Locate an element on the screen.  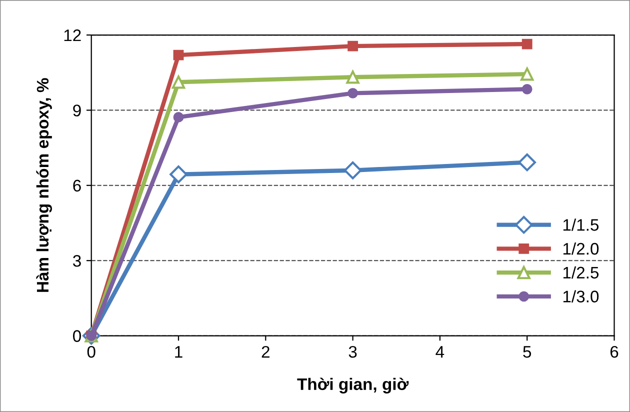
x-tick-label: 6 is located at coordinates (614, 352).